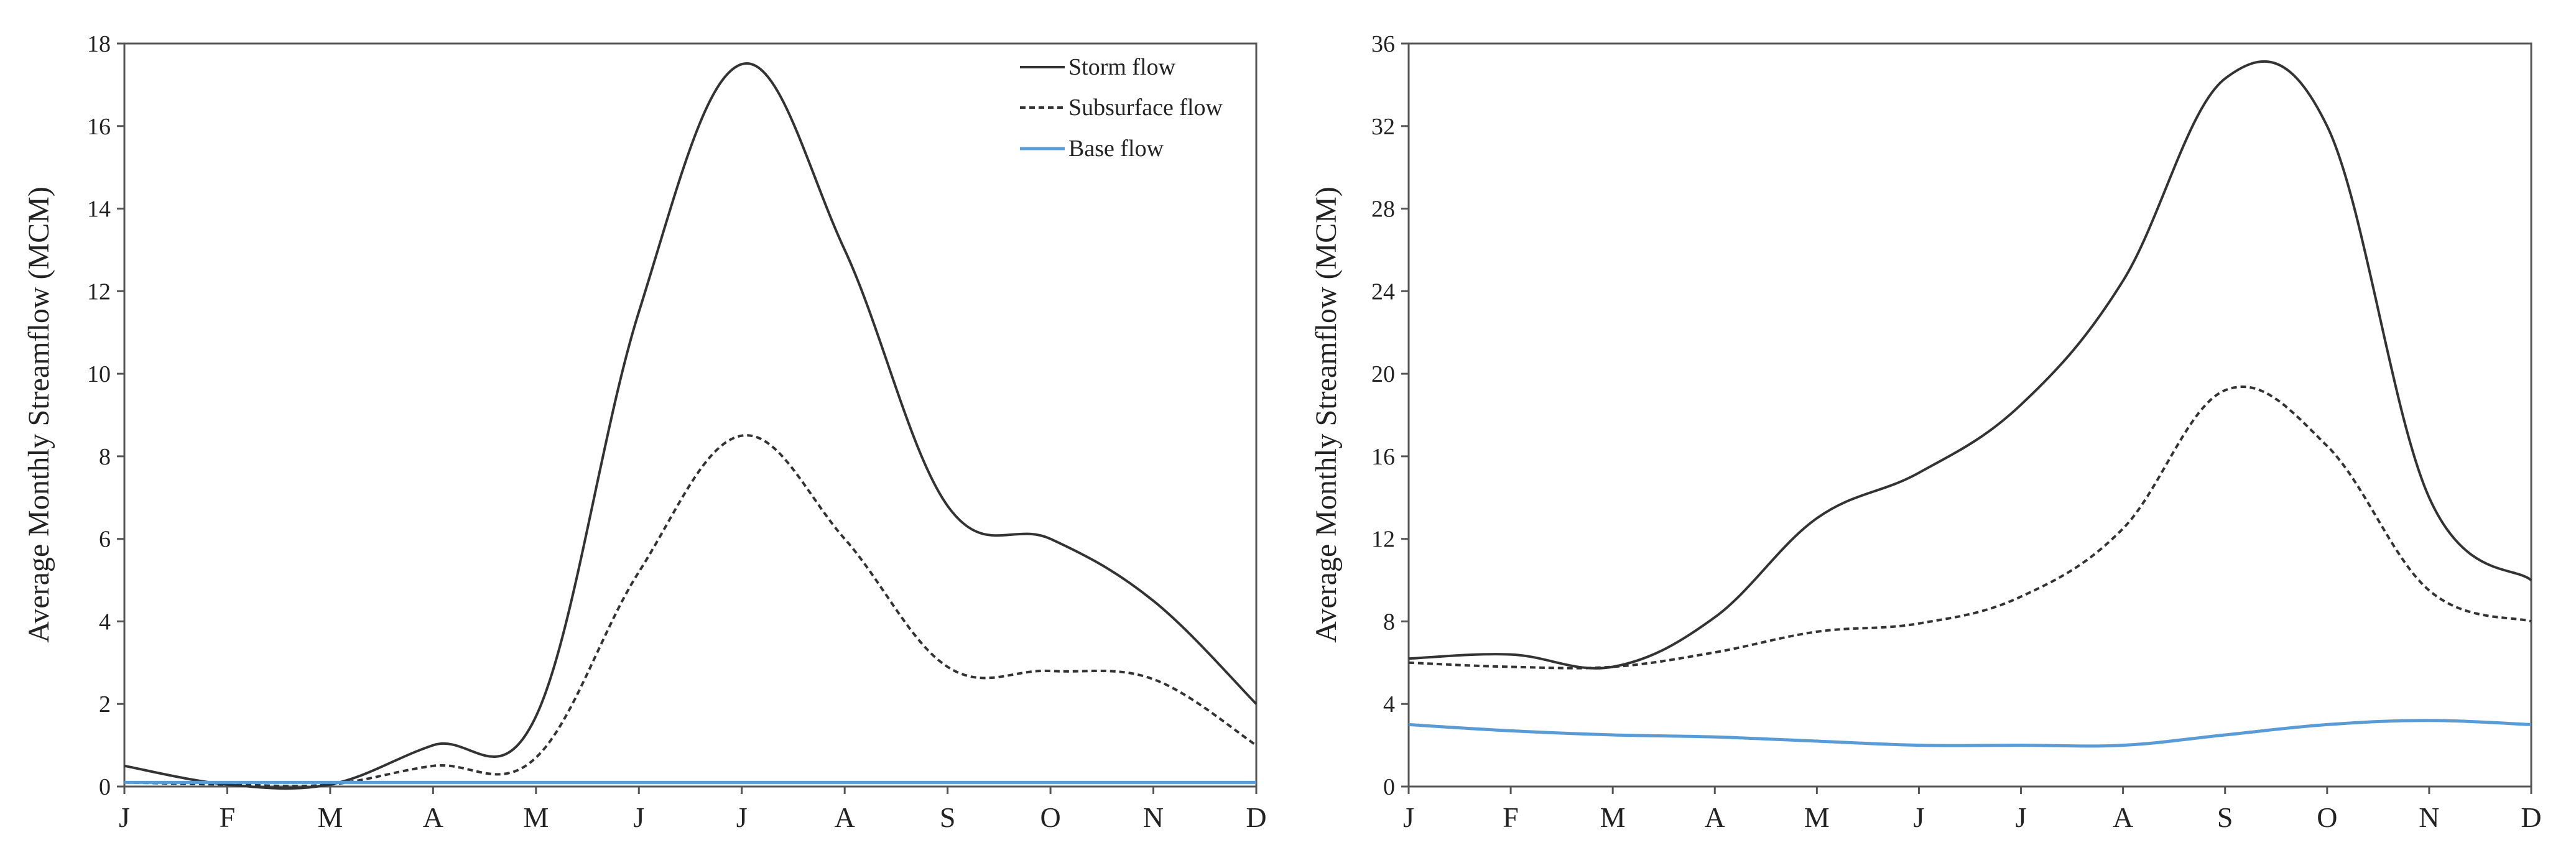 This screenshot has height=863, width=2576. Describe the element at coordinates (99, 209) in the screenshot. I see `y-tick-label: 14` at that location.